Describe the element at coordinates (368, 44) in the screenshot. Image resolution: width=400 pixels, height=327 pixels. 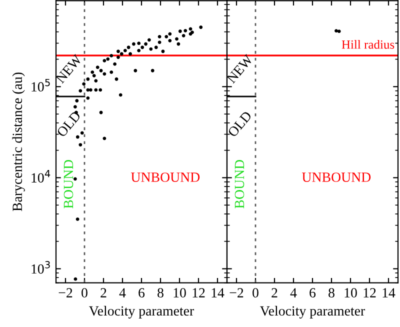
I see `ref-line-label: Hill radius` at that location.